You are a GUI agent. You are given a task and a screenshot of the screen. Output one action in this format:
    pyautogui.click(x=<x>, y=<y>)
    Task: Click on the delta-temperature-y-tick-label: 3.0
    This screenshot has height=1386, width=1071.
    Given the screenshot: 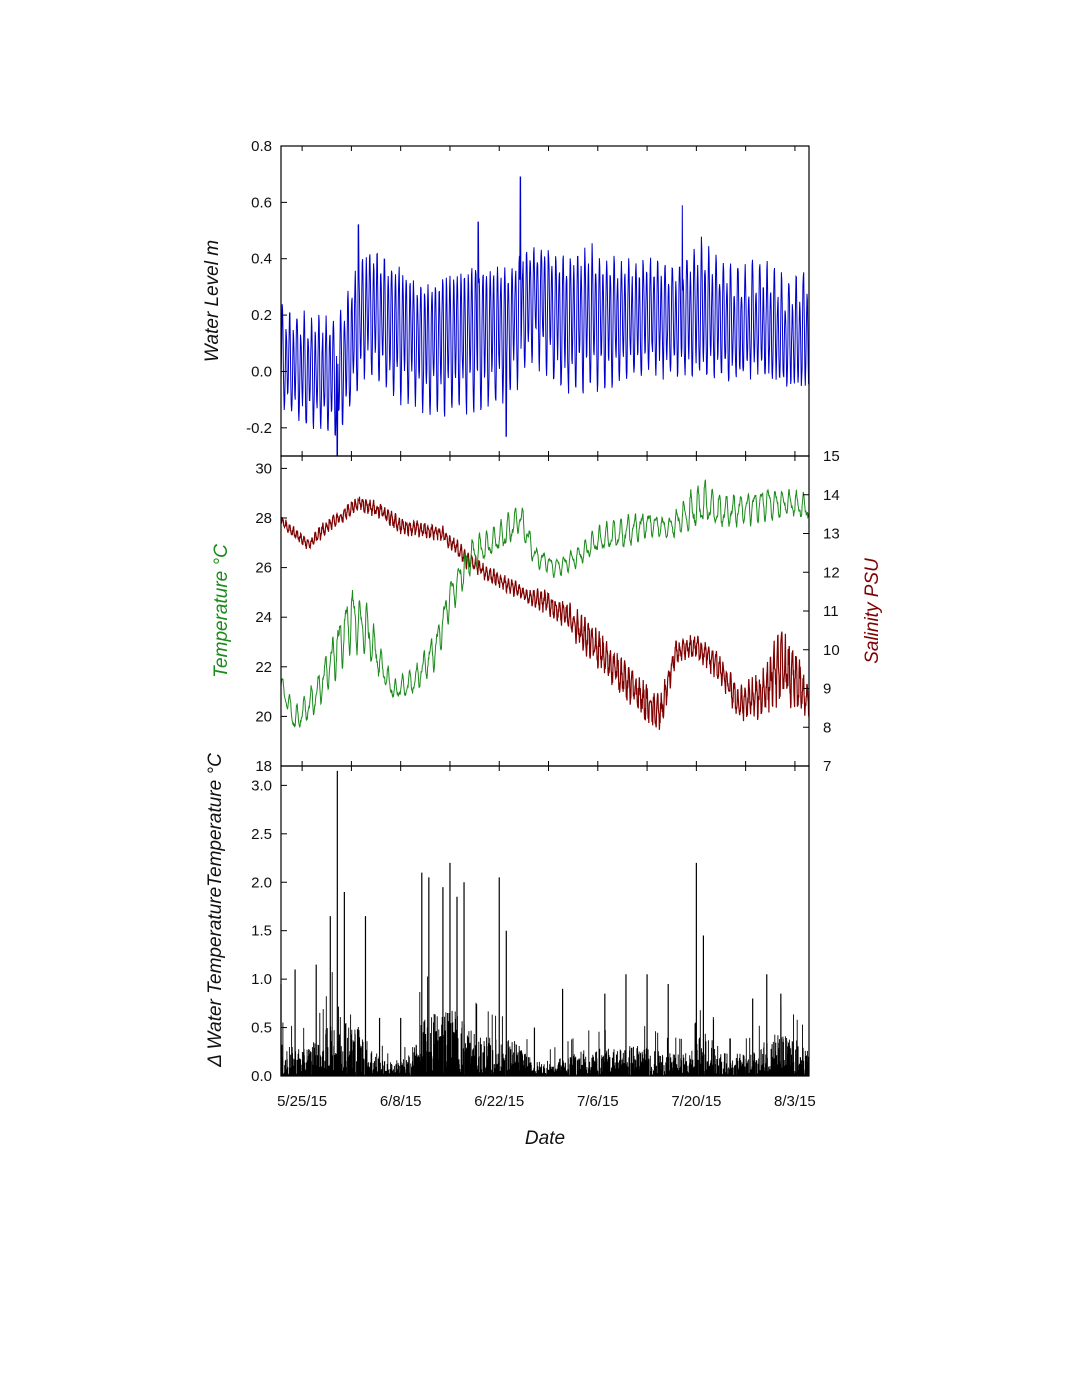 What is the action you would take?
    pyautogui.click(x=261, y=785)
    